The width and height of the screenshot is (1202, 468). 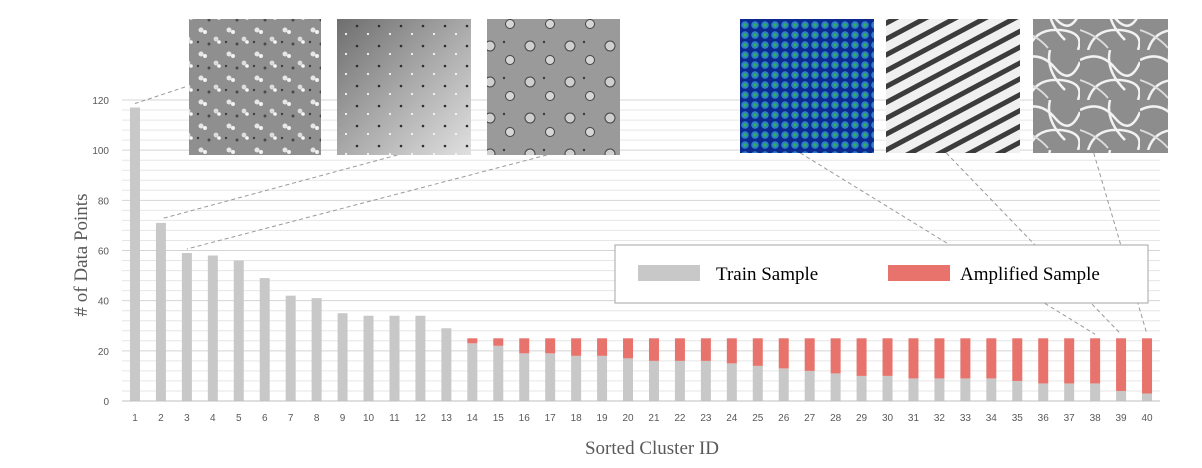 I want to click on x-tick-label: 13, so click(x=447, y=418).